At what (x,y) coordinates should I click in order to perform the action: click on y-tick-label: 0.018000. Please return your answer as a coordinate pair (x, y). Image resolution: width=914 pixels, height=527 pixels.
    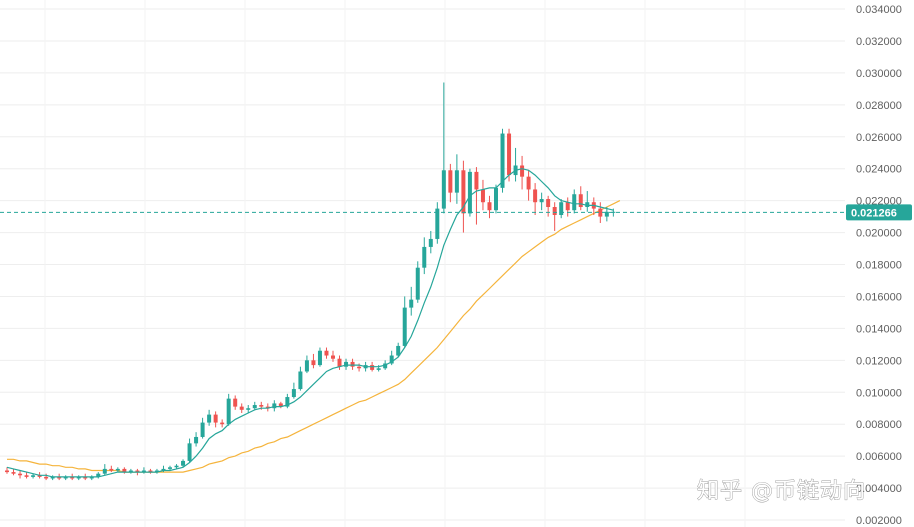
    Looking at the image, I should click on (879, 266).